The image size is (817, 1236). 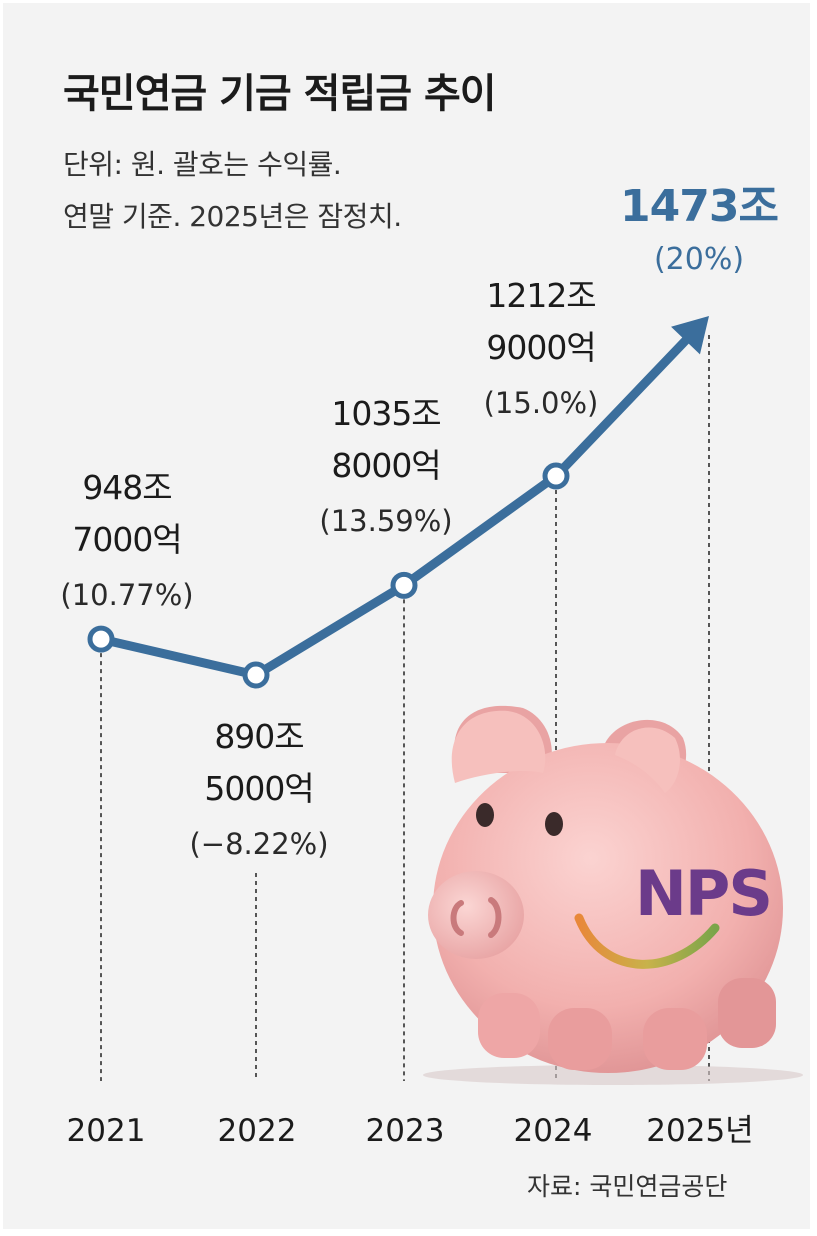 What do you see at coordinates (258, 788) in the screenshot?
I see `data-label-amount: 5000억` at bounding box center [258, 788].